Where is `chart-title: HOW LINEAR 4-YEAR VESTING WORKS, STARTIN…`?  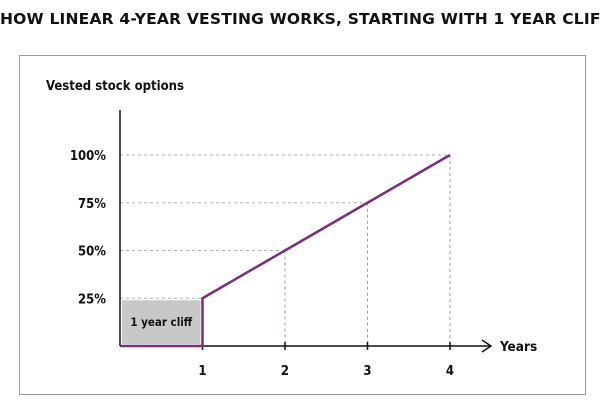
chart-title: HOW LINEAR 4-YEAR VESTING WORKS, STARTIN… is located at coordinates (300, 19).